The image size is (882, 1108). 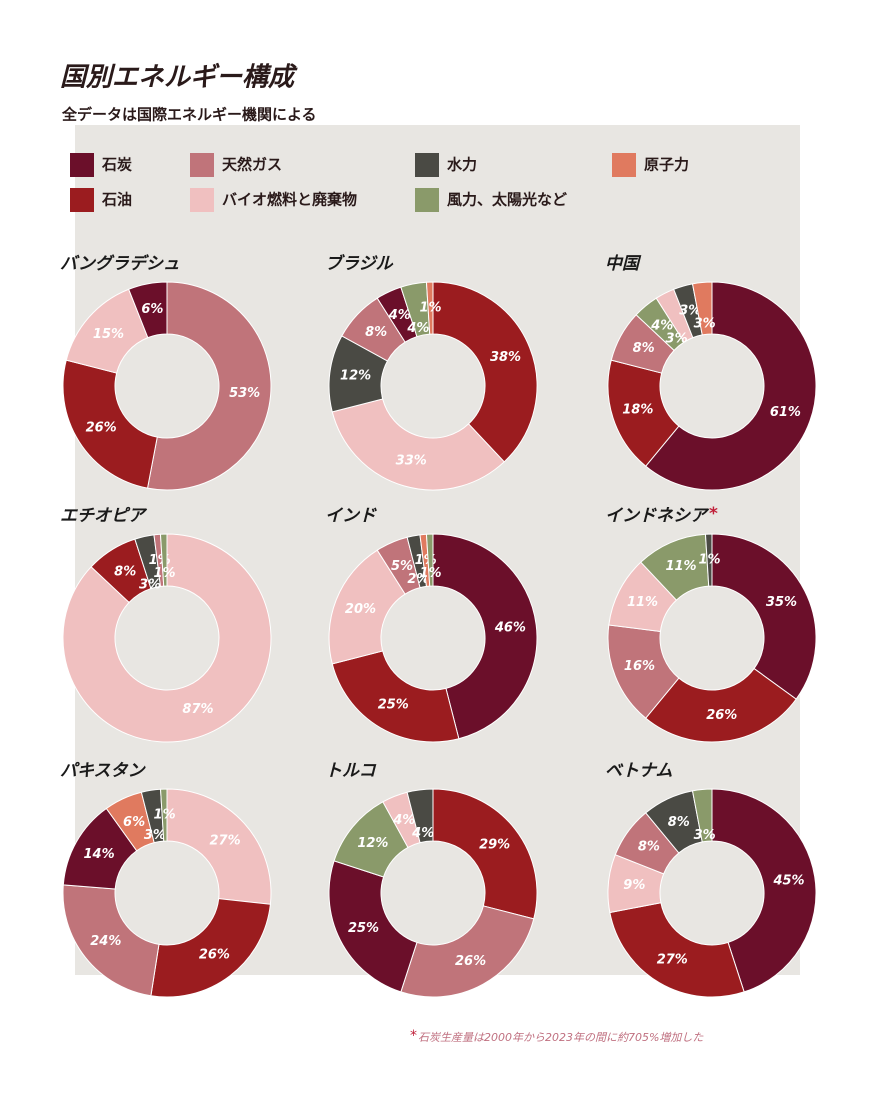 I want to click on chart-subtitle: ベトナム, so click(x=639, y=771).